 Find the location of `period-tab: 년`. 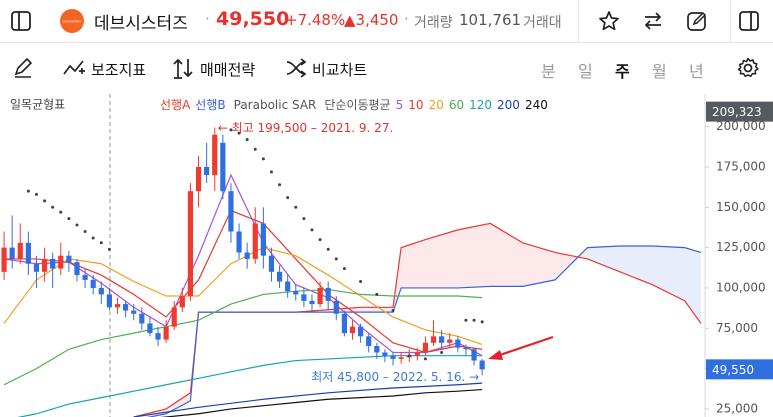

period-tab: 년 is located at coordinates (696, 71).